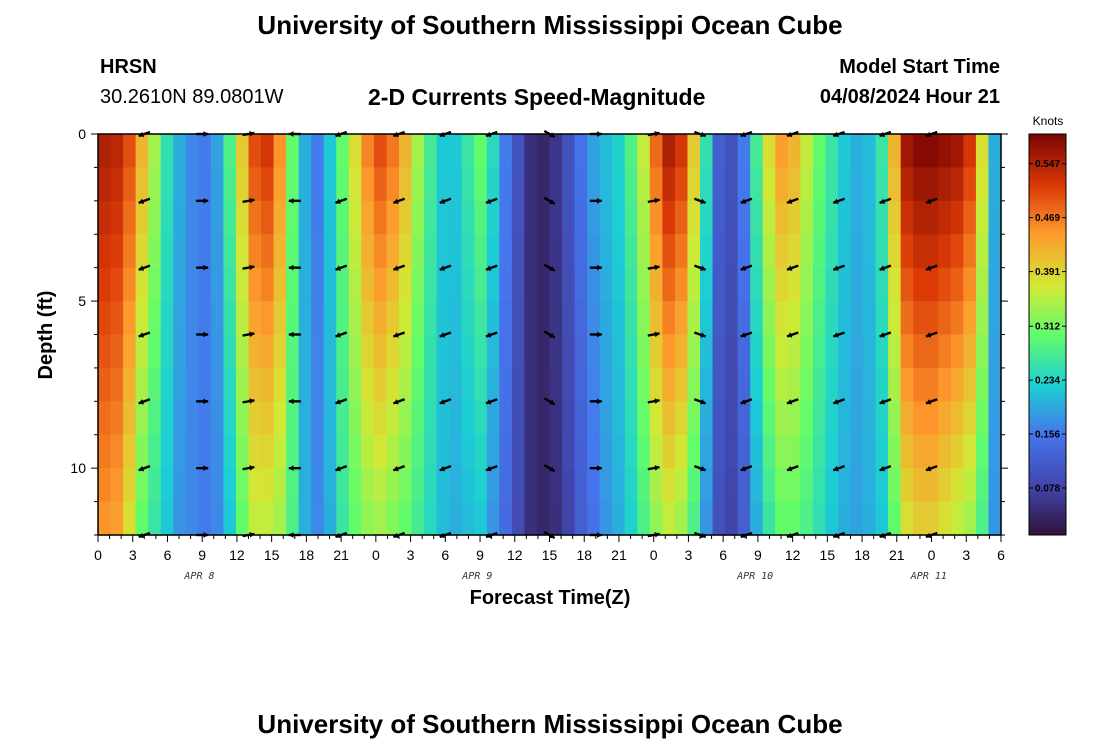 Image resolution: width=1100 pixels, height=750 pixels. I want to click on y-tick-label: 0, so click(82, 134).